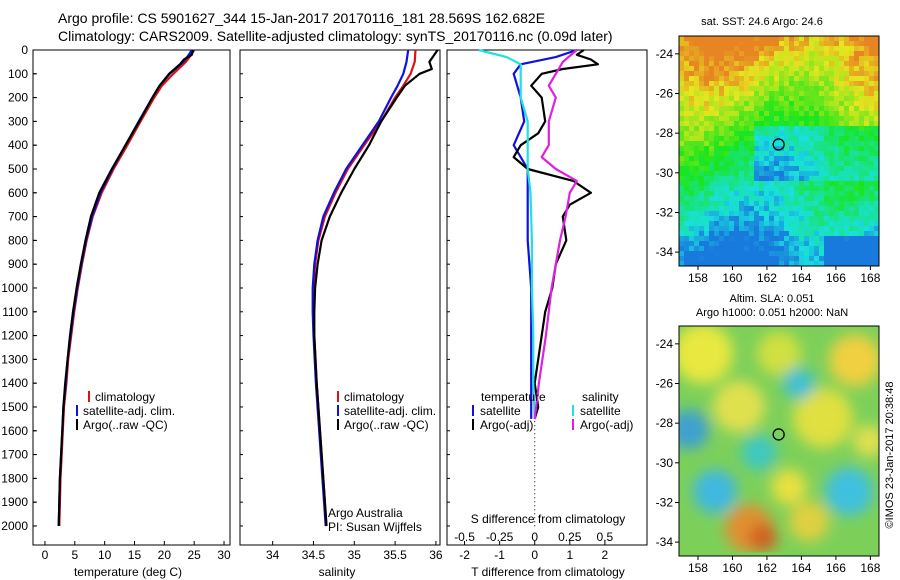 The width and height of the screenshot is (900, 580). Describe the element at coordinates (506, 425) in the screenshot. I see `legend-label-temp-argo: Argo(-adj)` at that location.